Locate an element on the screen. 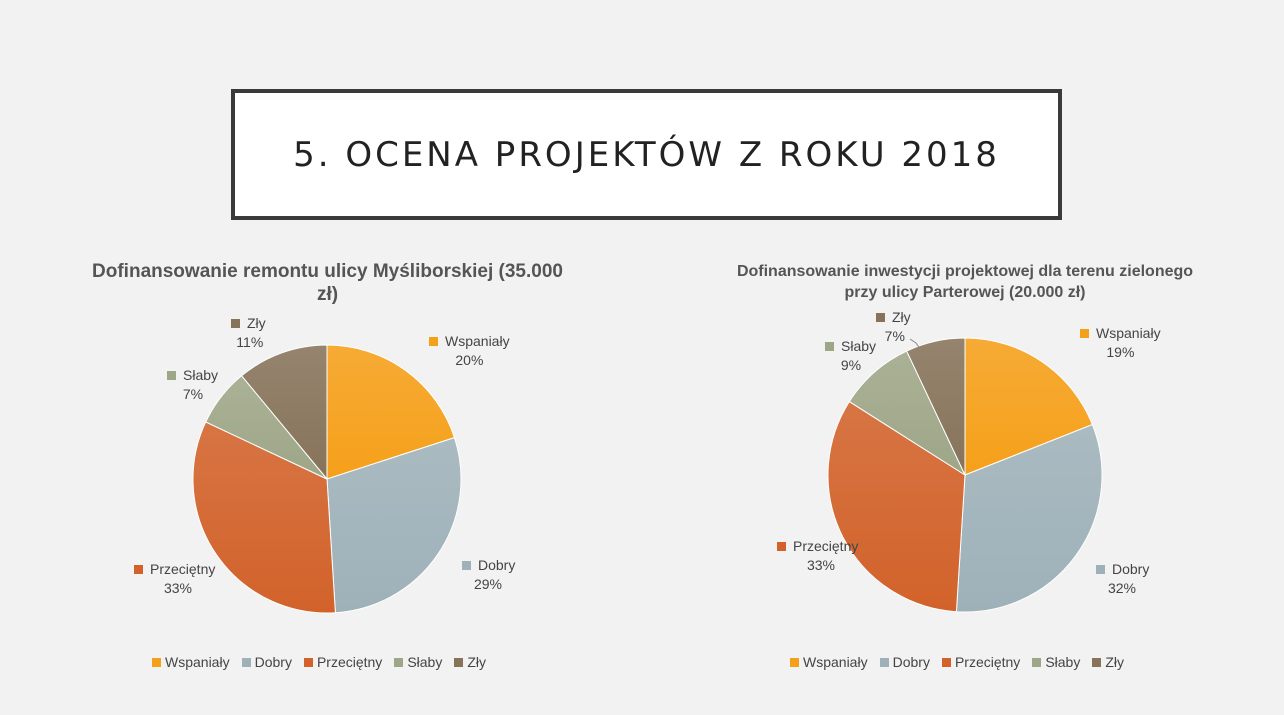  data-label-slaby: Słaby 9% is located at coordinates (850, 355).